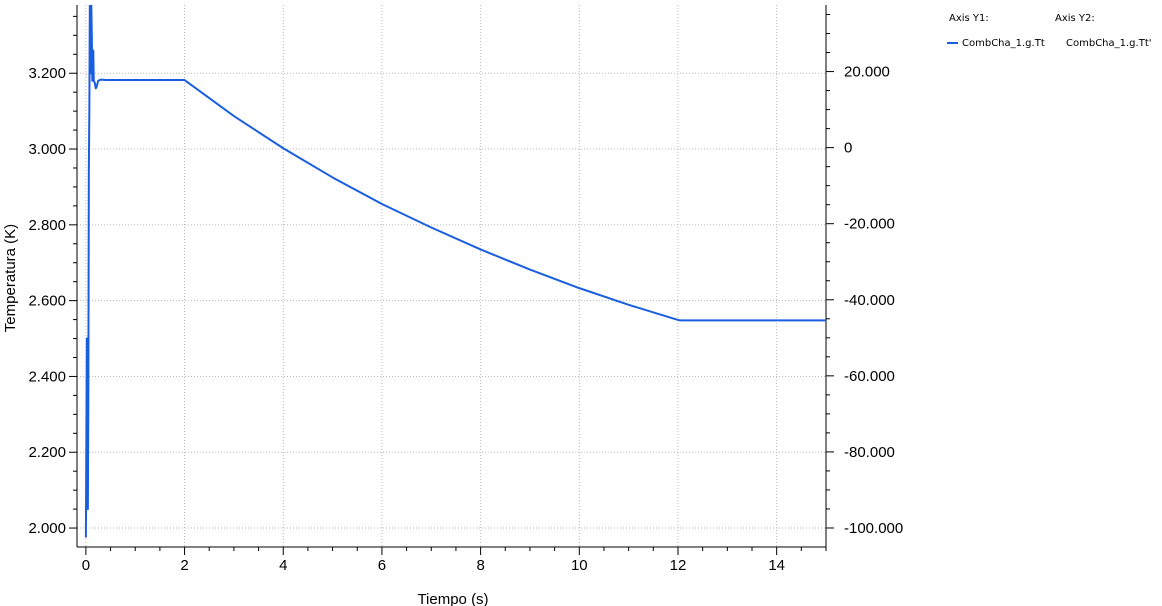 The width and height of the screenshot is (1162, 606). Describe the element at coordinates (47, 452) in the screenshot. I see `y-tick-label: 2.200` at that location.